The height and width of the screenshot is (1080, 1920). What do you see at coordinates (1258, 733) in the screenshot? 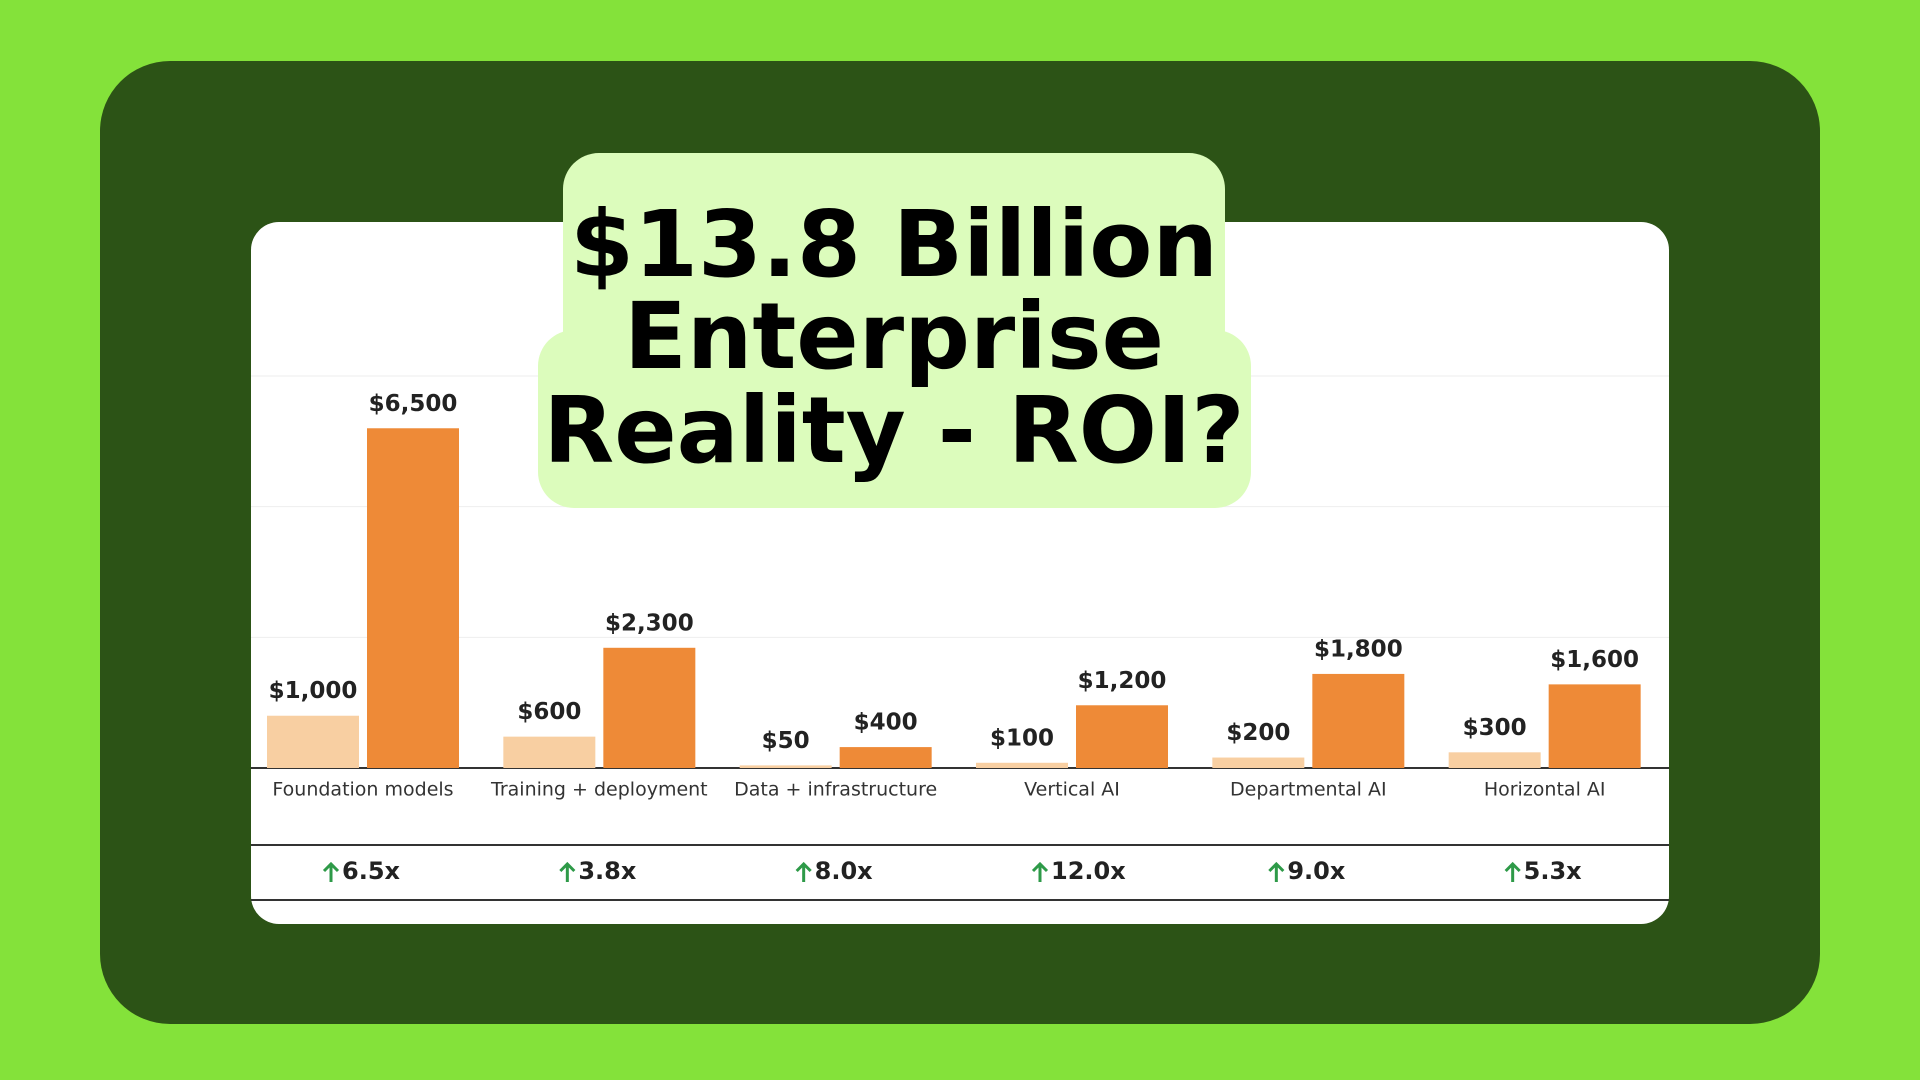
I see `value-label: $200` at bounding box center [1258, 733].